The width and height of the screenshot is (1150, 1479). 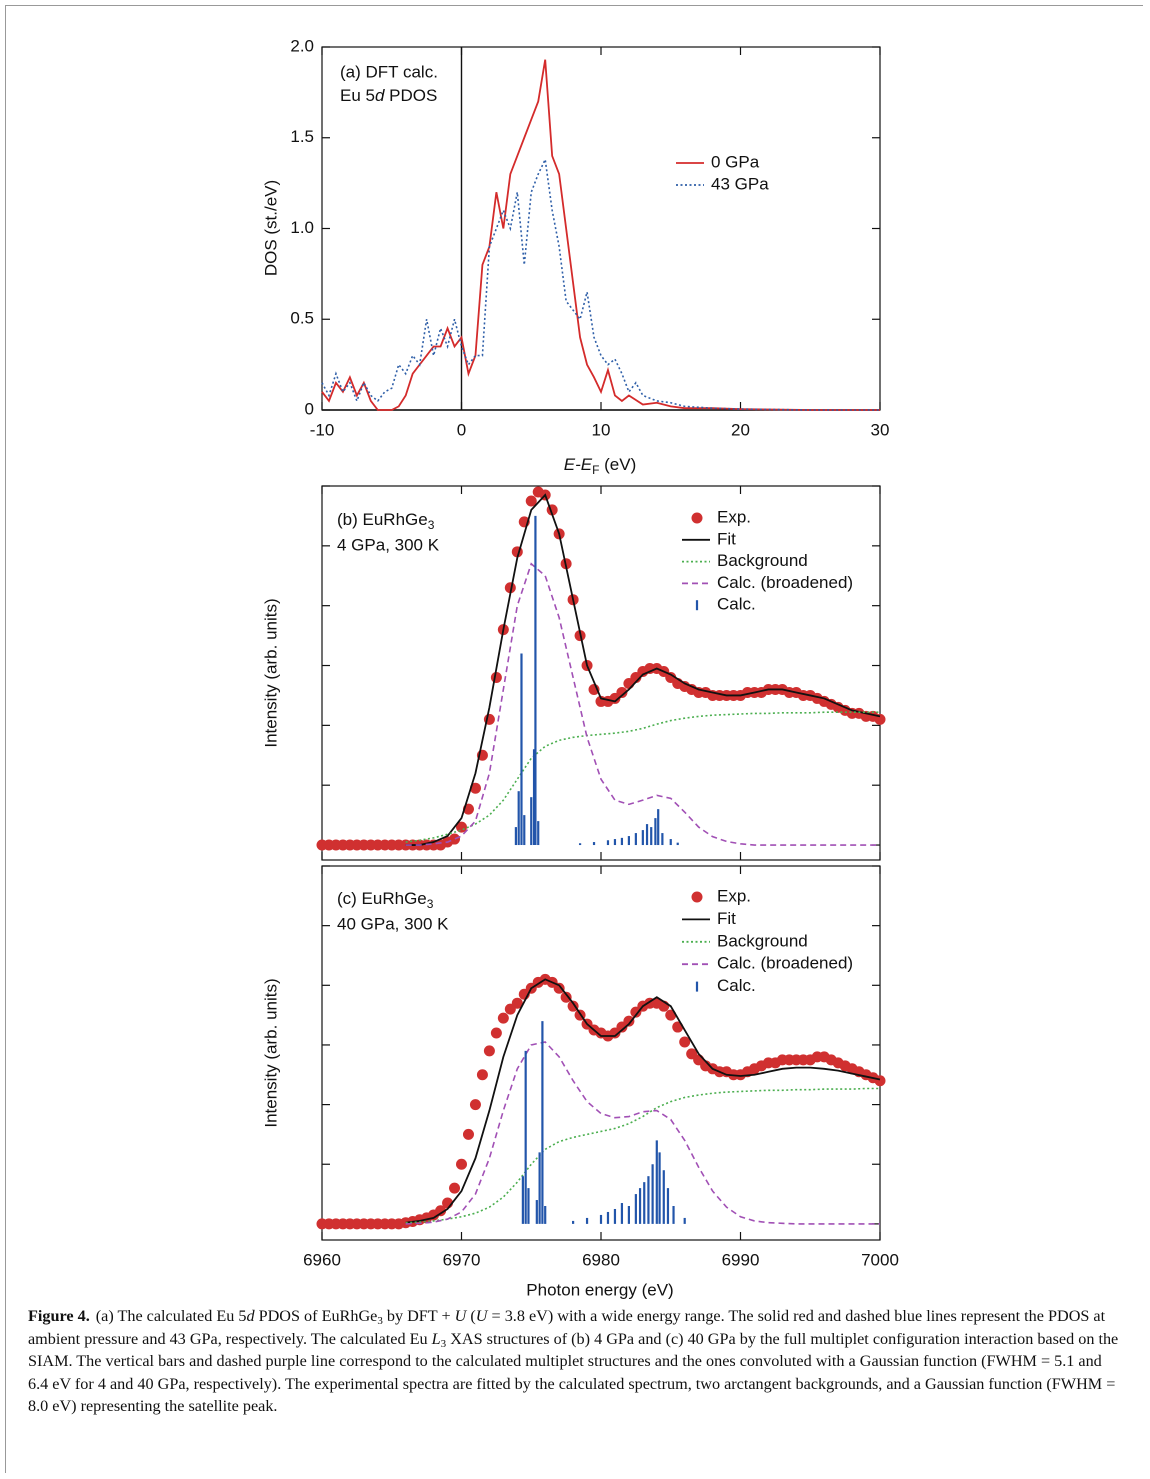 What do you see at coordinates (471, 1316) in the screenshot?
I see `caption-text: (` at bounding box center [471, 1316].